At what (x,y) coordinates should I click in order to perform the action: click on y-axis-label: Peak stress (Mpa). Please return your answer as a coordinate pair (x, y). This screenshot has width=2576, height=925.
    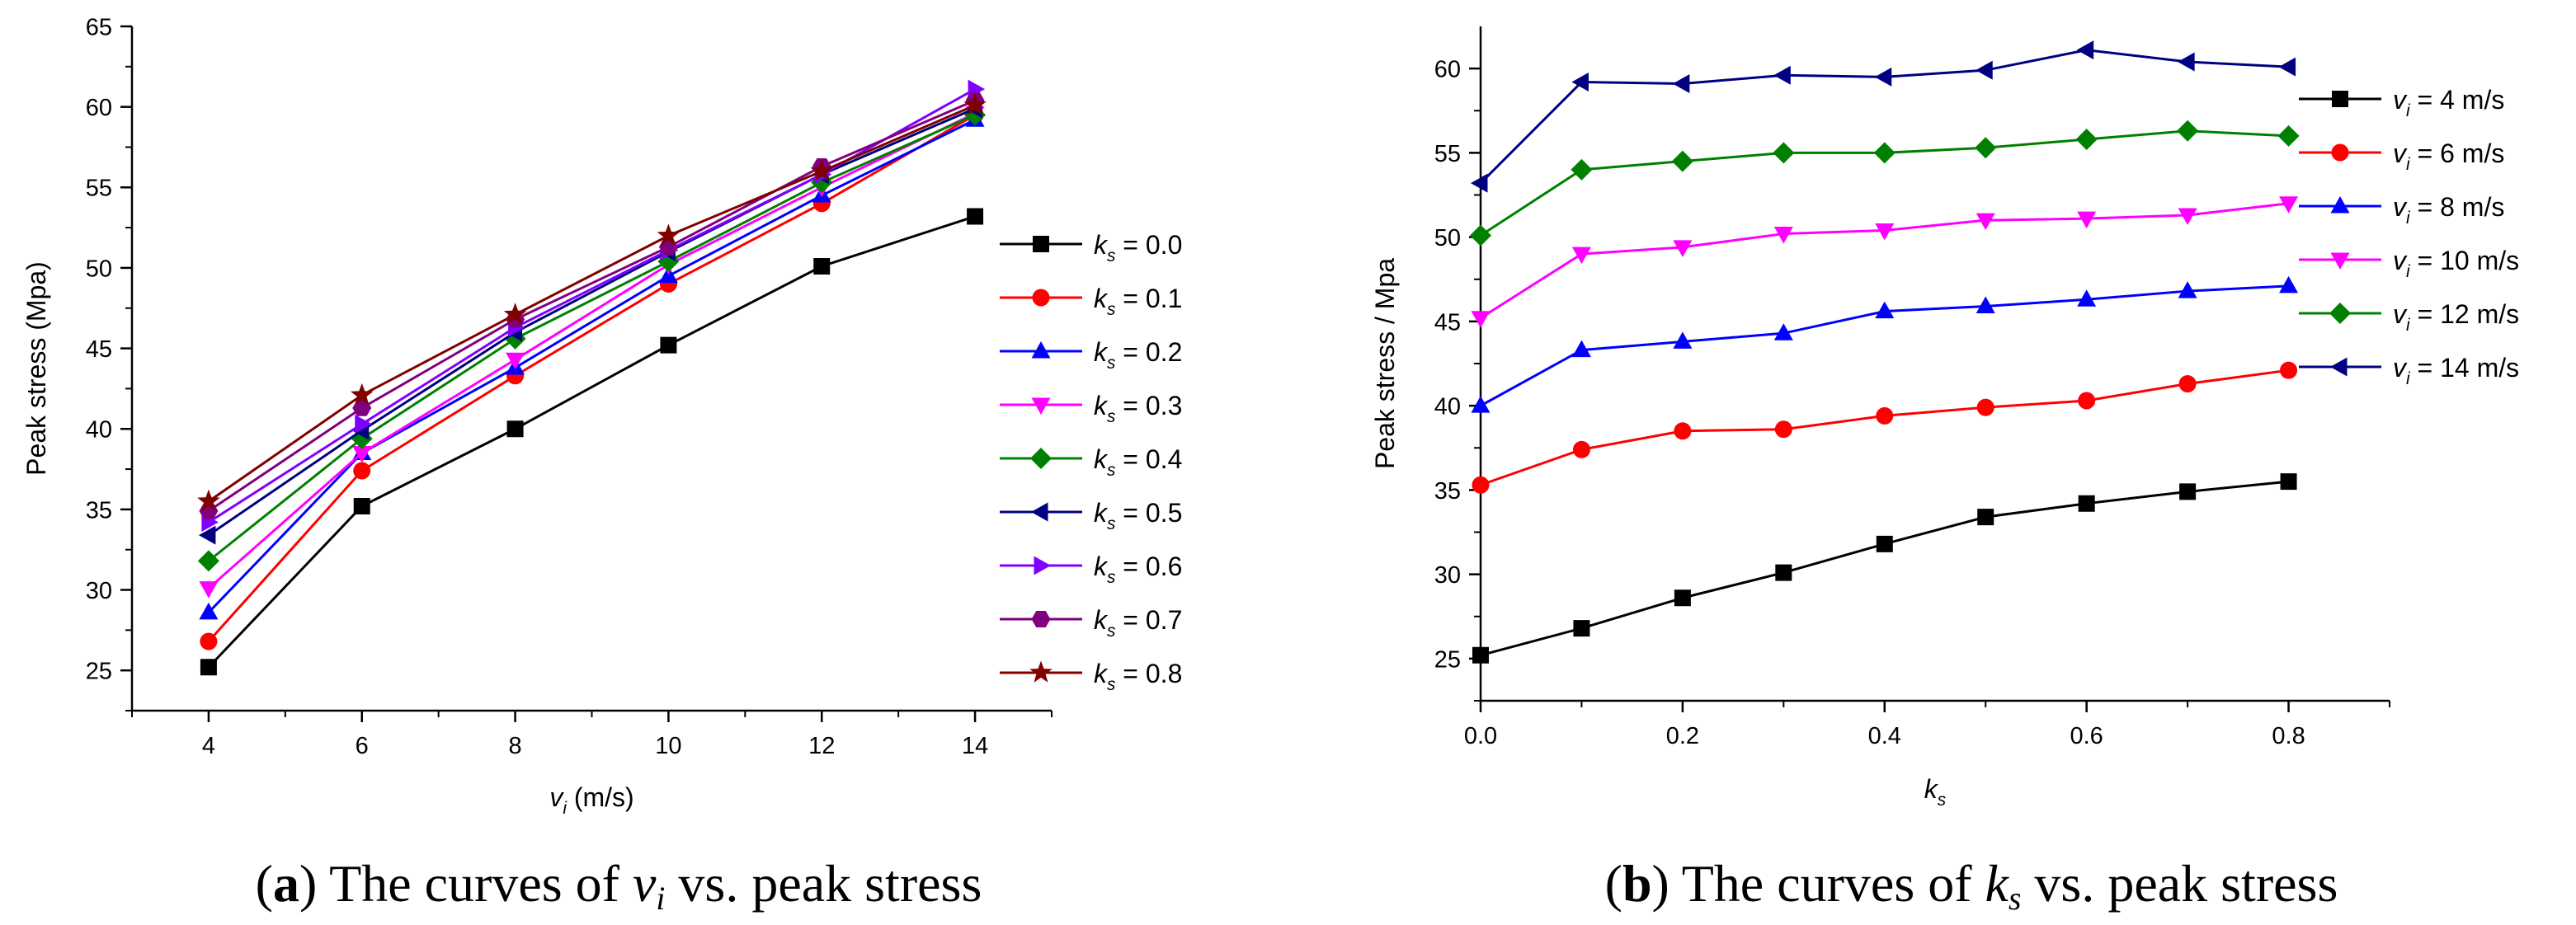
    Looking at the image, I should click on (36, 369).